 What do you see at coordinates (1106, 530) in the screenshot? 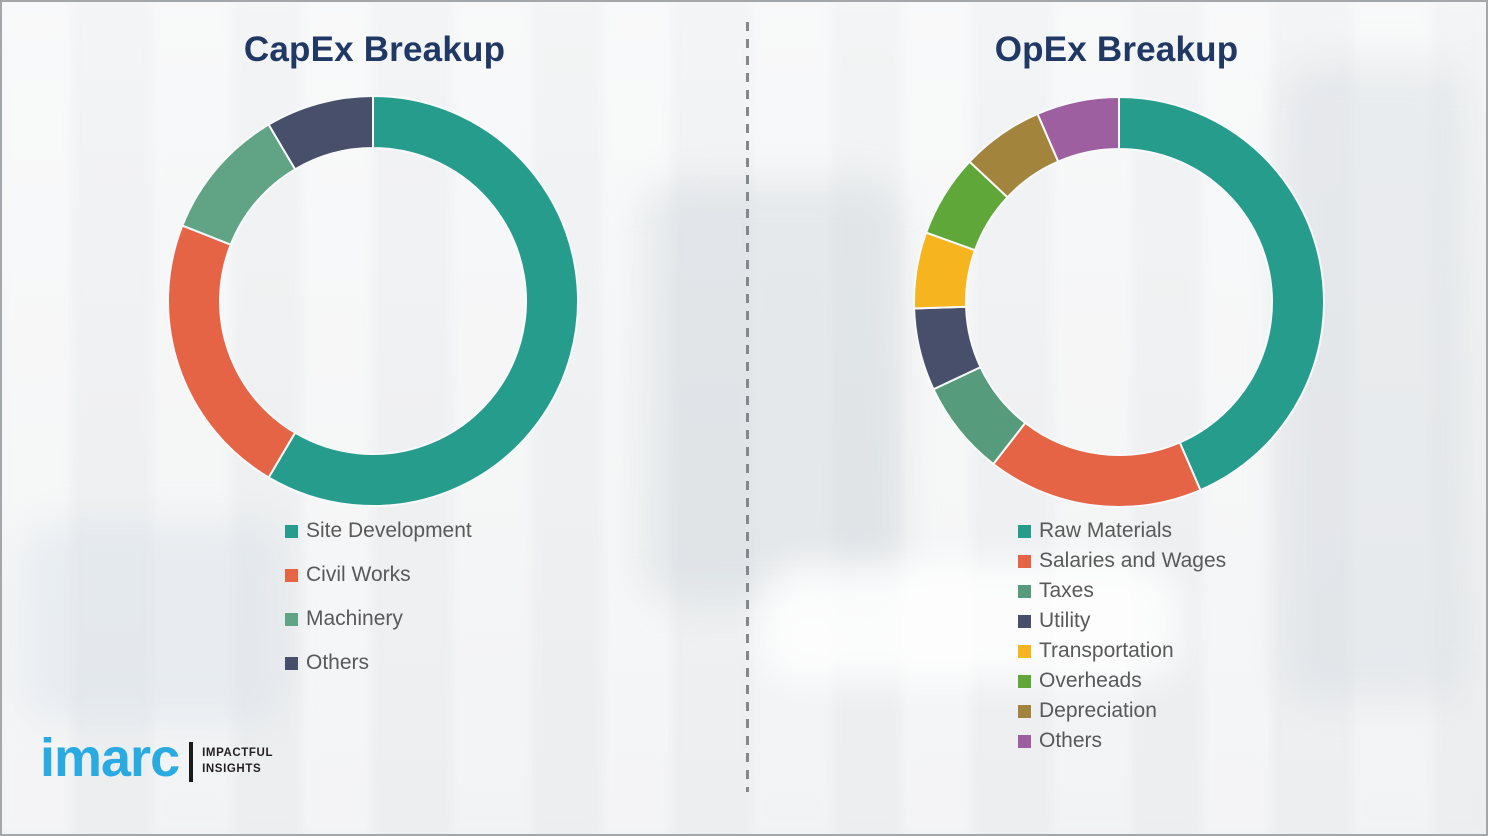
I see `legend-label: Raw Materials` at bounding box center [1106, 530].